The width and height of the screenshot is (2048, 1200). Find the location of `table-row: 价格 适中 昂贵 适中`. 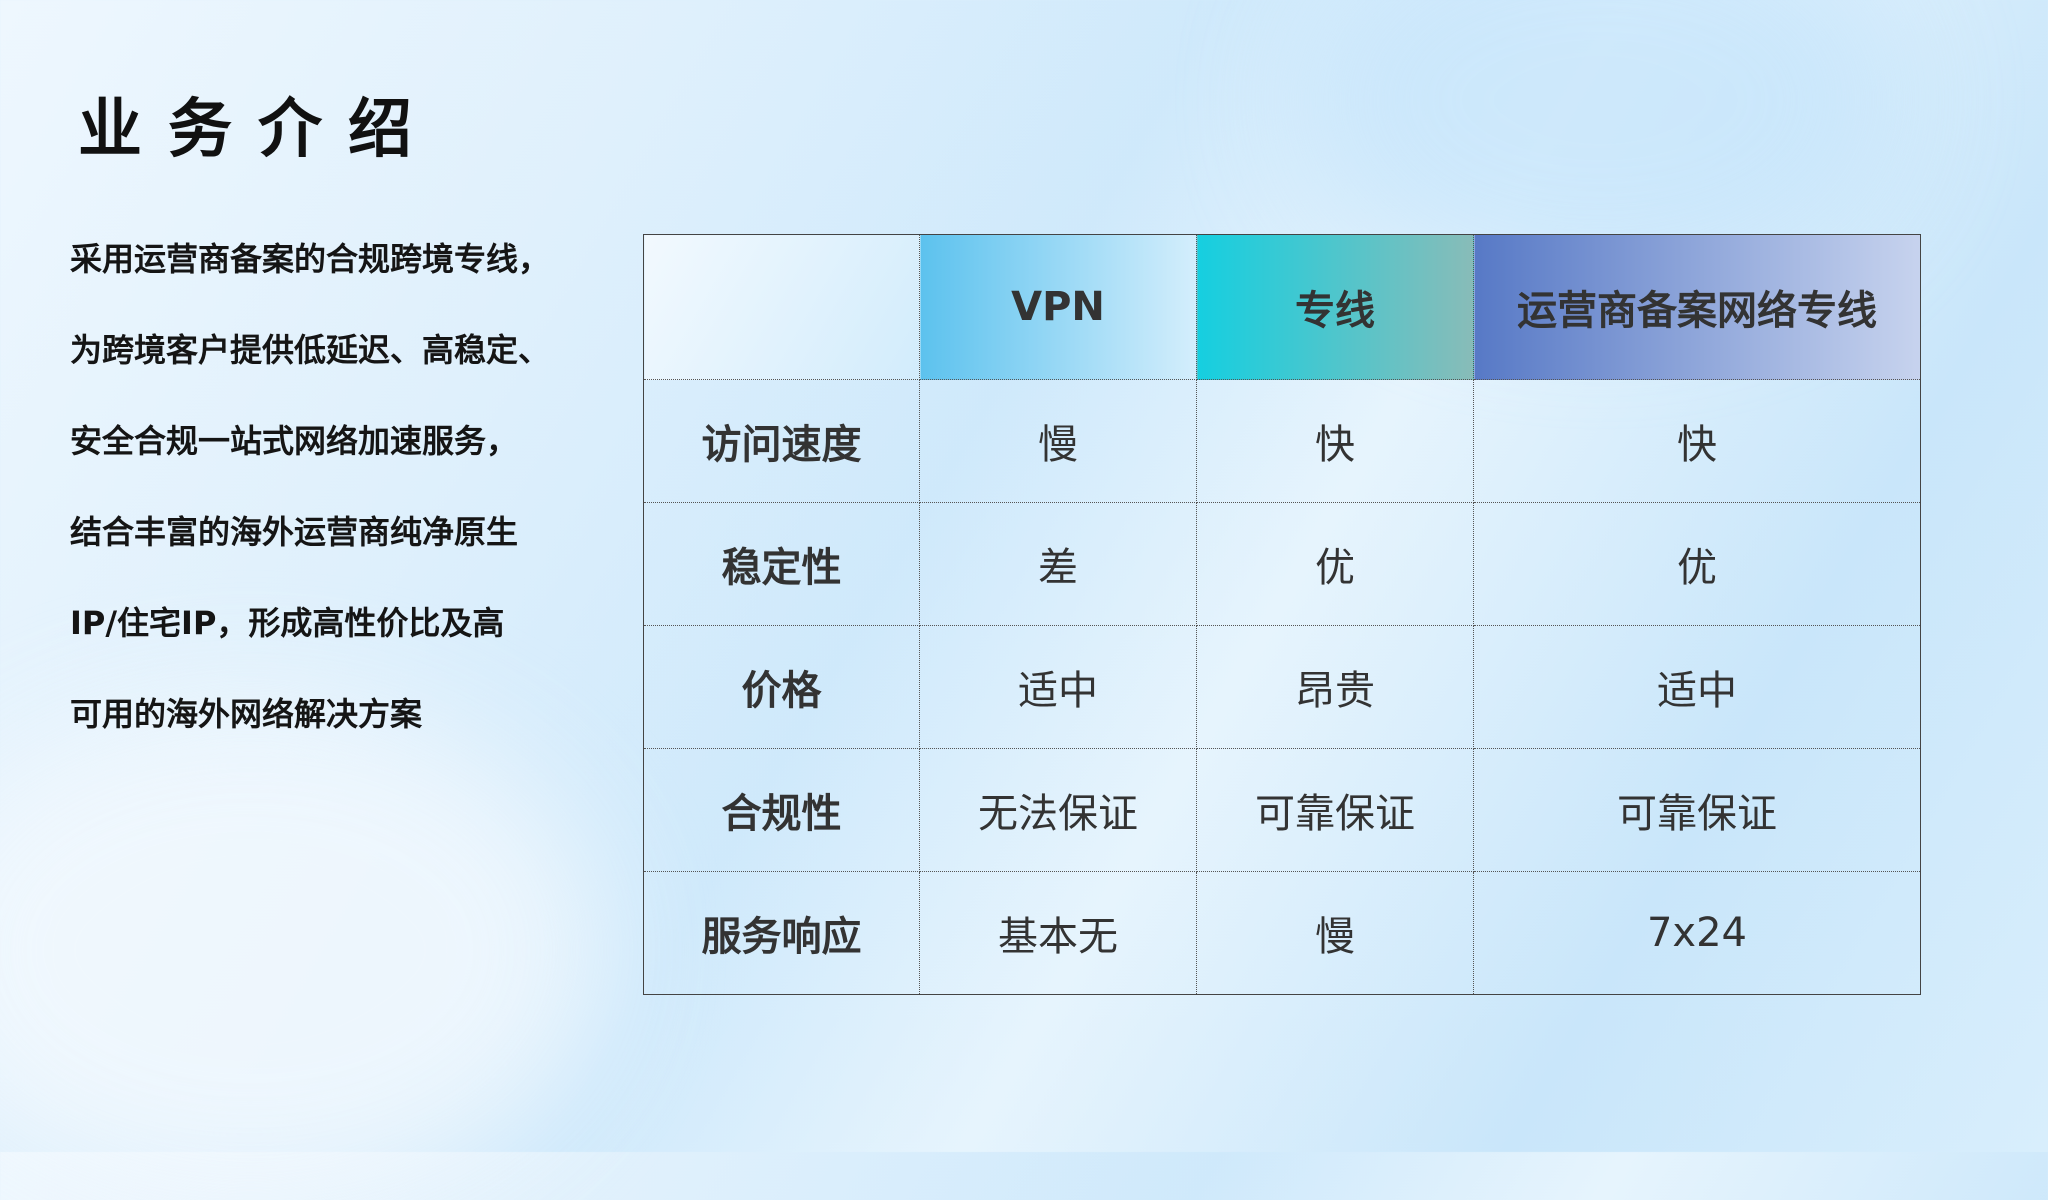

table-row: 价格 适中 昂贵 适中 is located at coordinates (1282, 687).